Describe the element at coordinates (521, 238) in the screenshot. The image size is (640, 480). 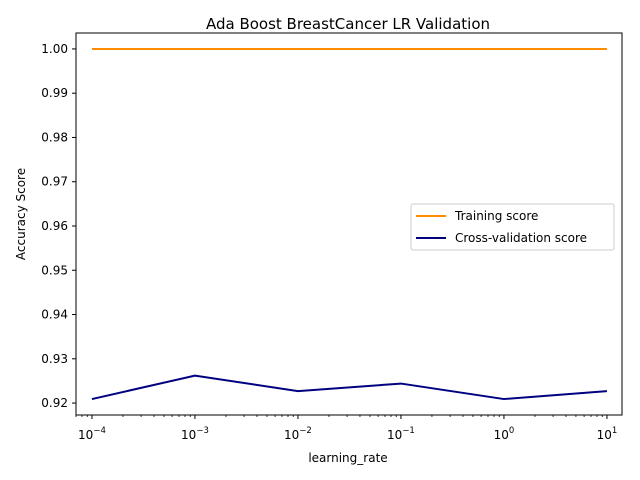
I see `legend-label-cross-validation: Cross-validation score` at that location.